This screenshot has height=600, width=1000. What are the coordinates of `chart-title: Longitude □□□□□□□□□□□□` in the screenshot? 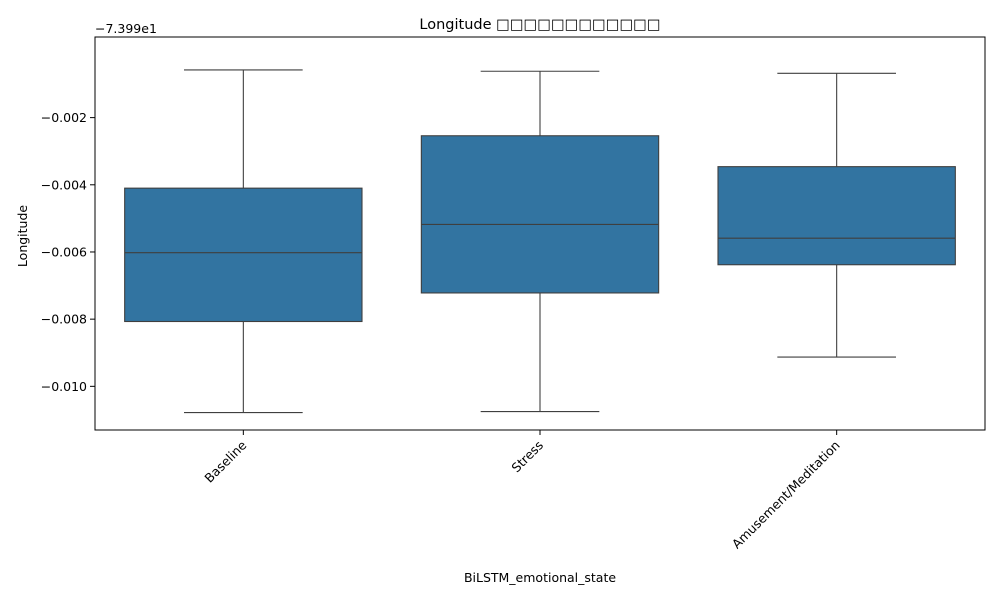 It's located at (539, 25).